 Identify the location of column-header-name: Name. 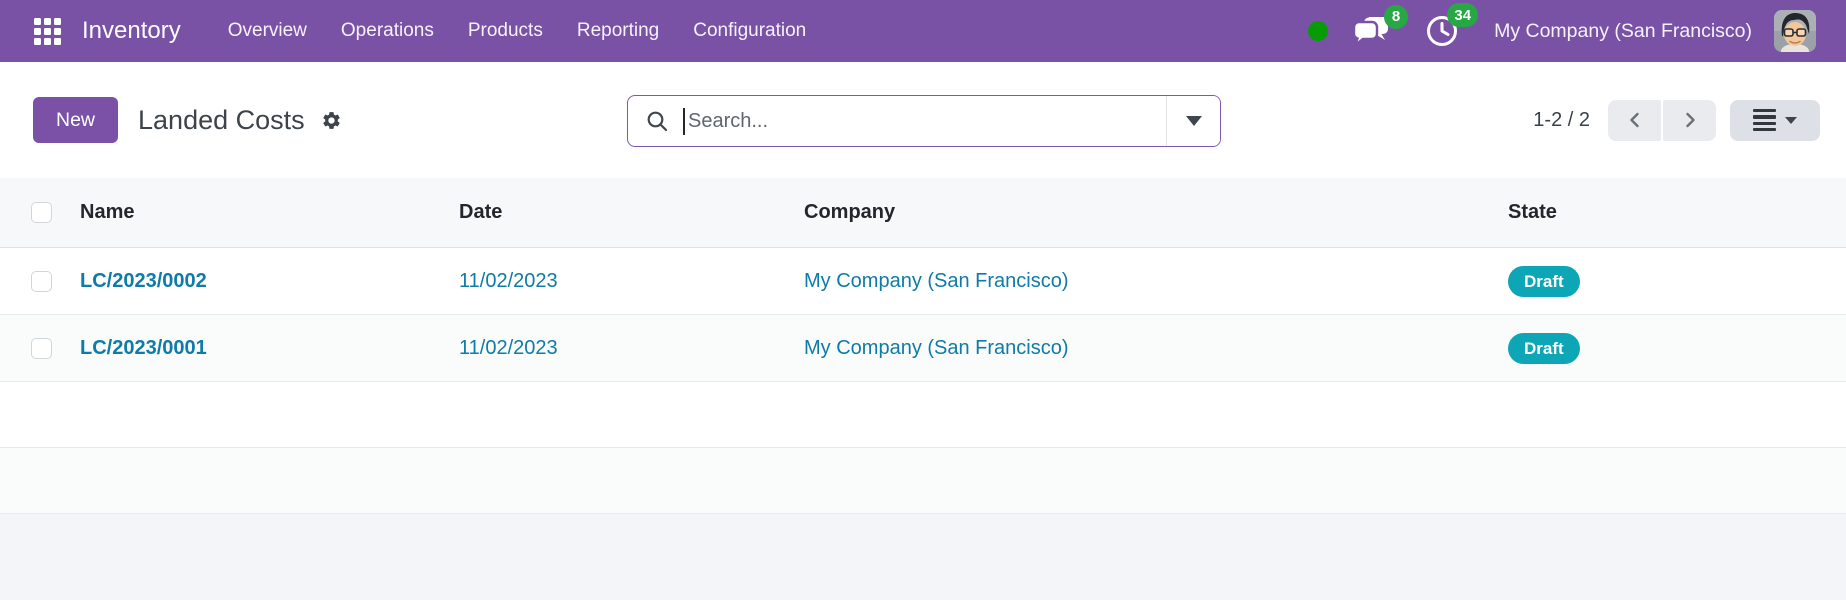
(107, 212).